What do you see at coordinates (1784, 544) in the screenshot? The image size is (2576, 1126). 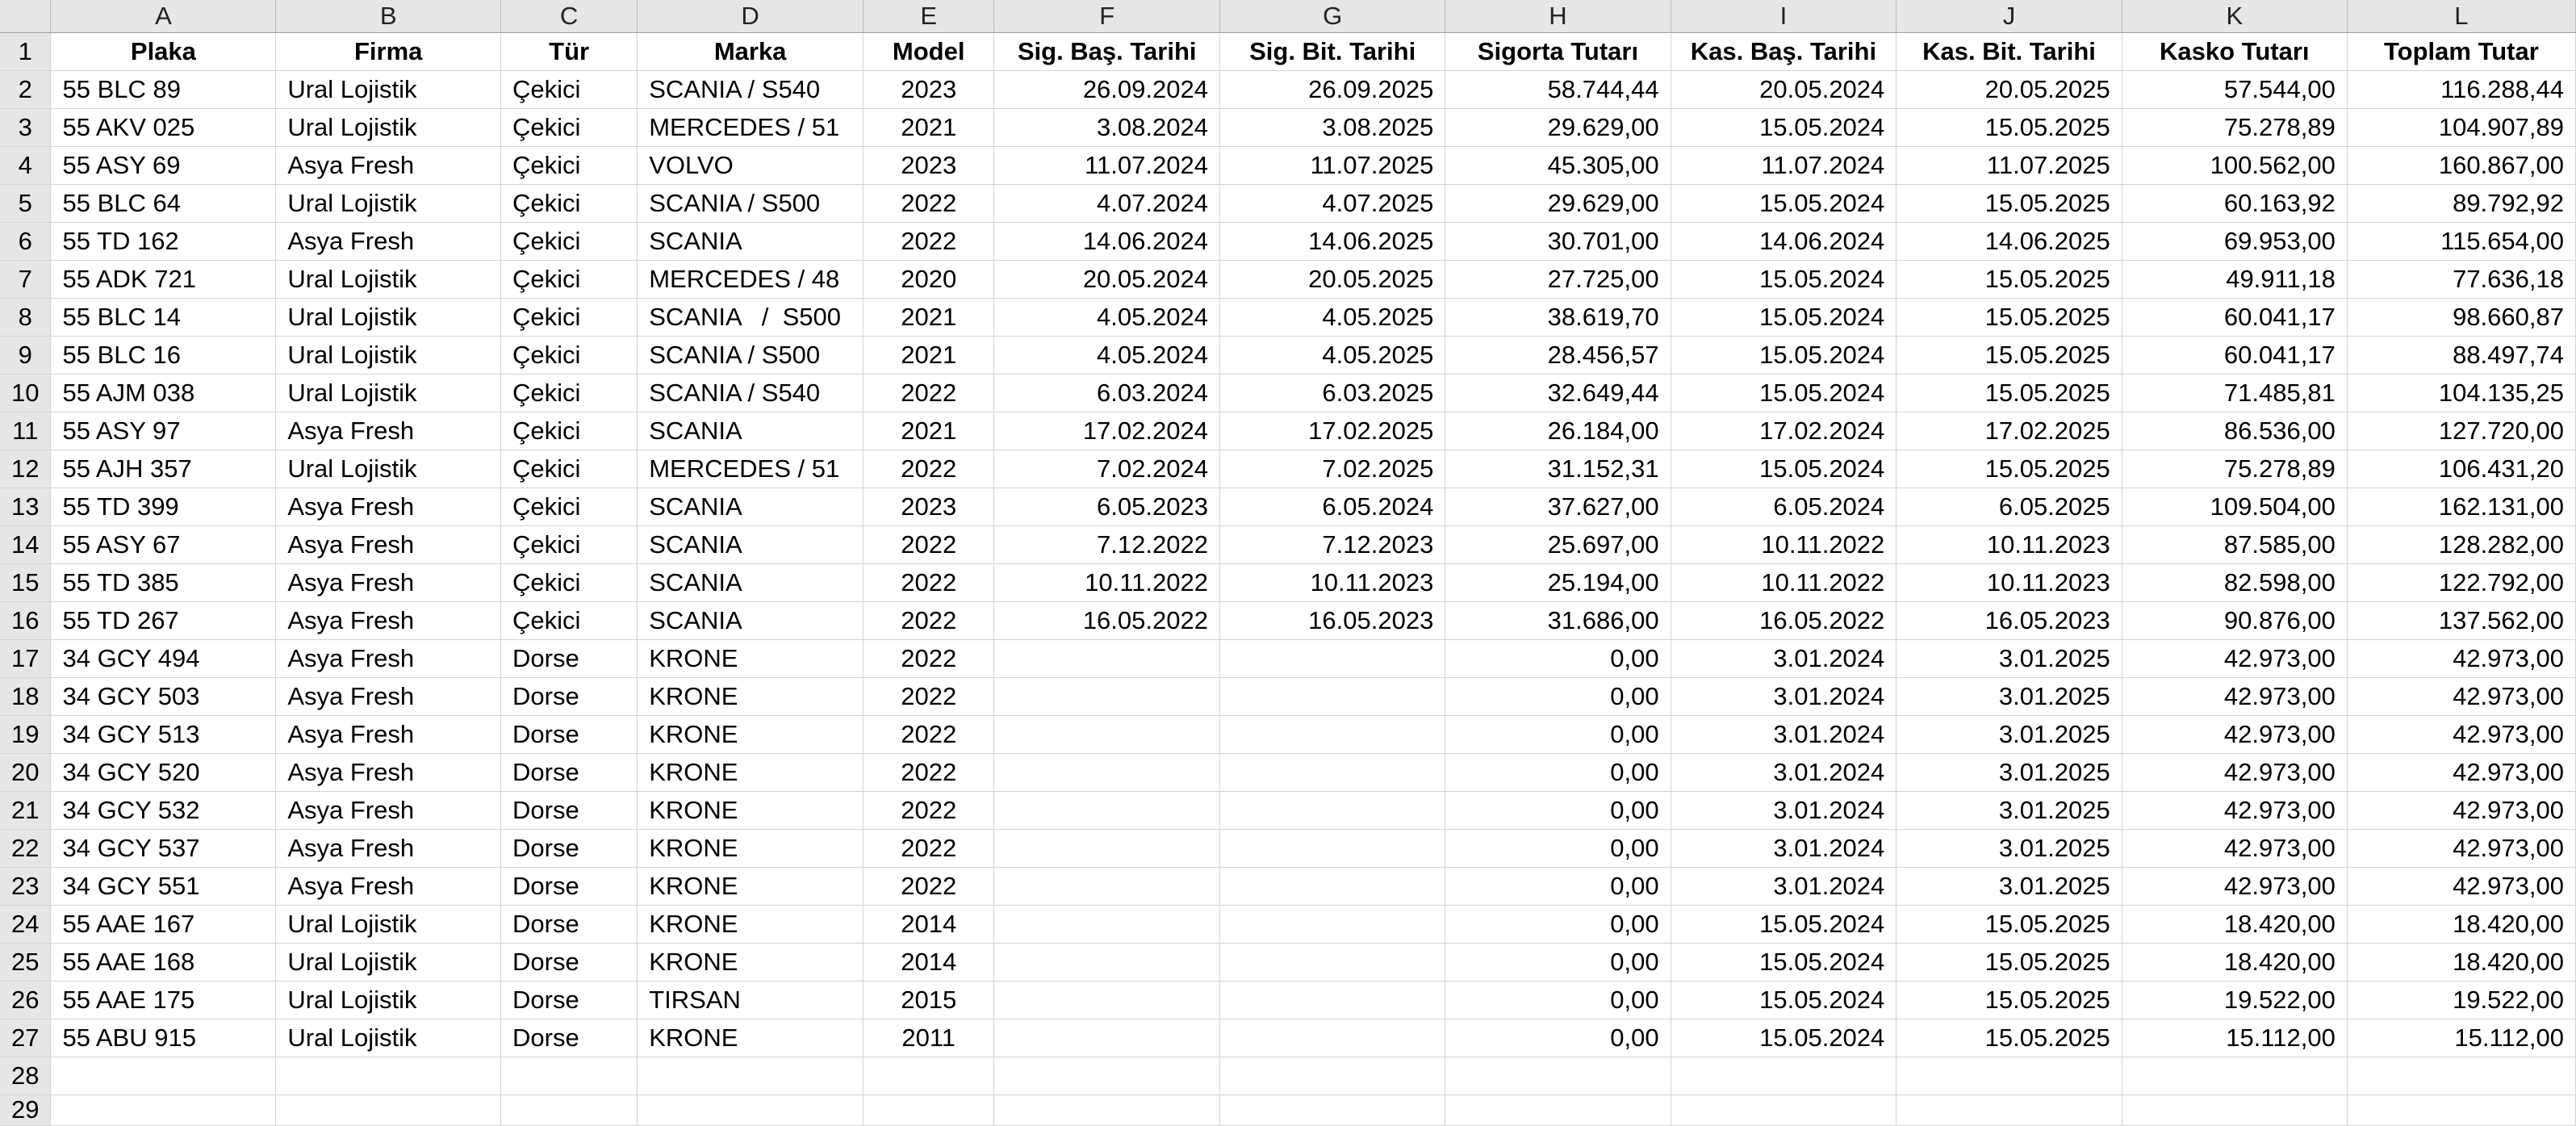 I see `cell-i: 10.11.2022` at bounding box center [1784, 544].